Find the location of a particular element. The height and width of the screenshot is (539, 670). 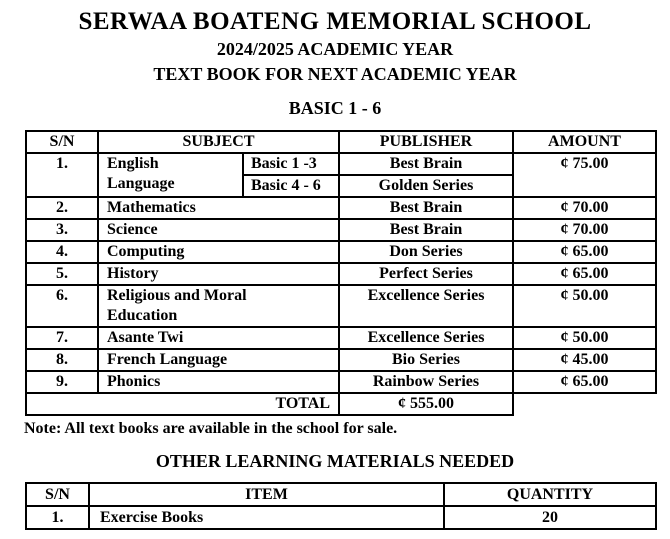

sn-cell: 7. is located at coordinates (62, 338).